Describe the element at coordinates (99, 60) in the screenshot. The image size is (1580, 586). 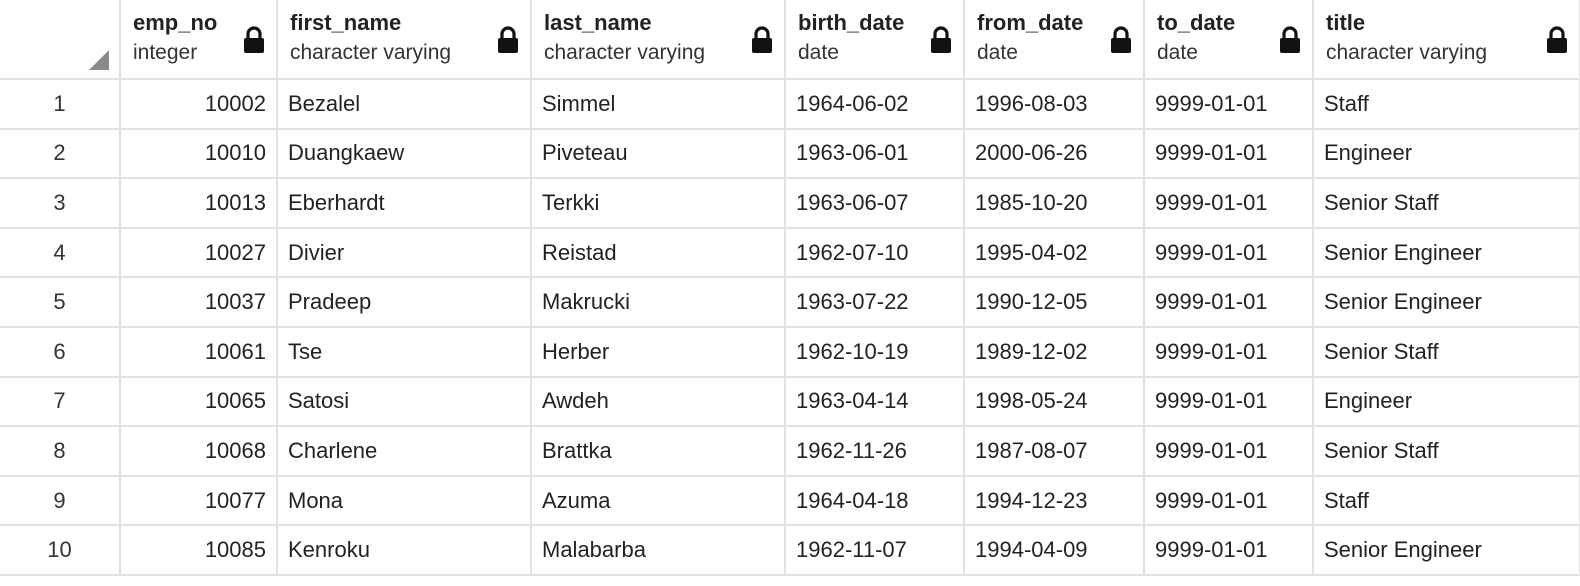
I see `select-all-icon` at that location.